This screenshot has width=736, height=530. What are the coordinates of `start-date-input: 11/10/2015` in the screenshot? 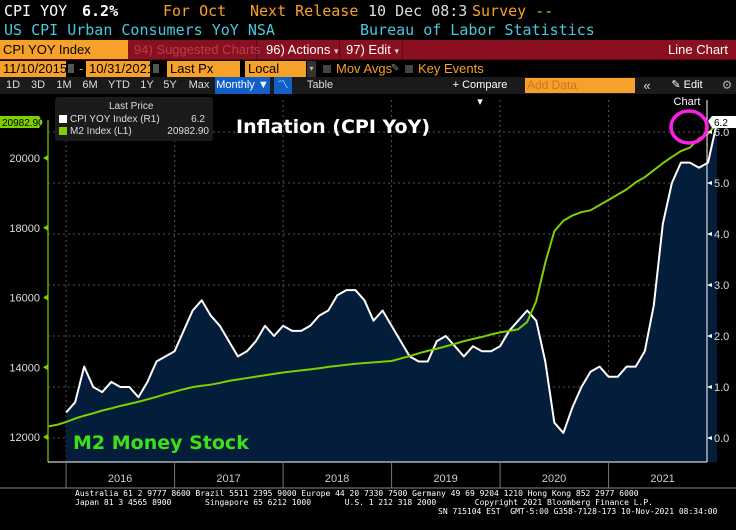 It's located at (33, 69).